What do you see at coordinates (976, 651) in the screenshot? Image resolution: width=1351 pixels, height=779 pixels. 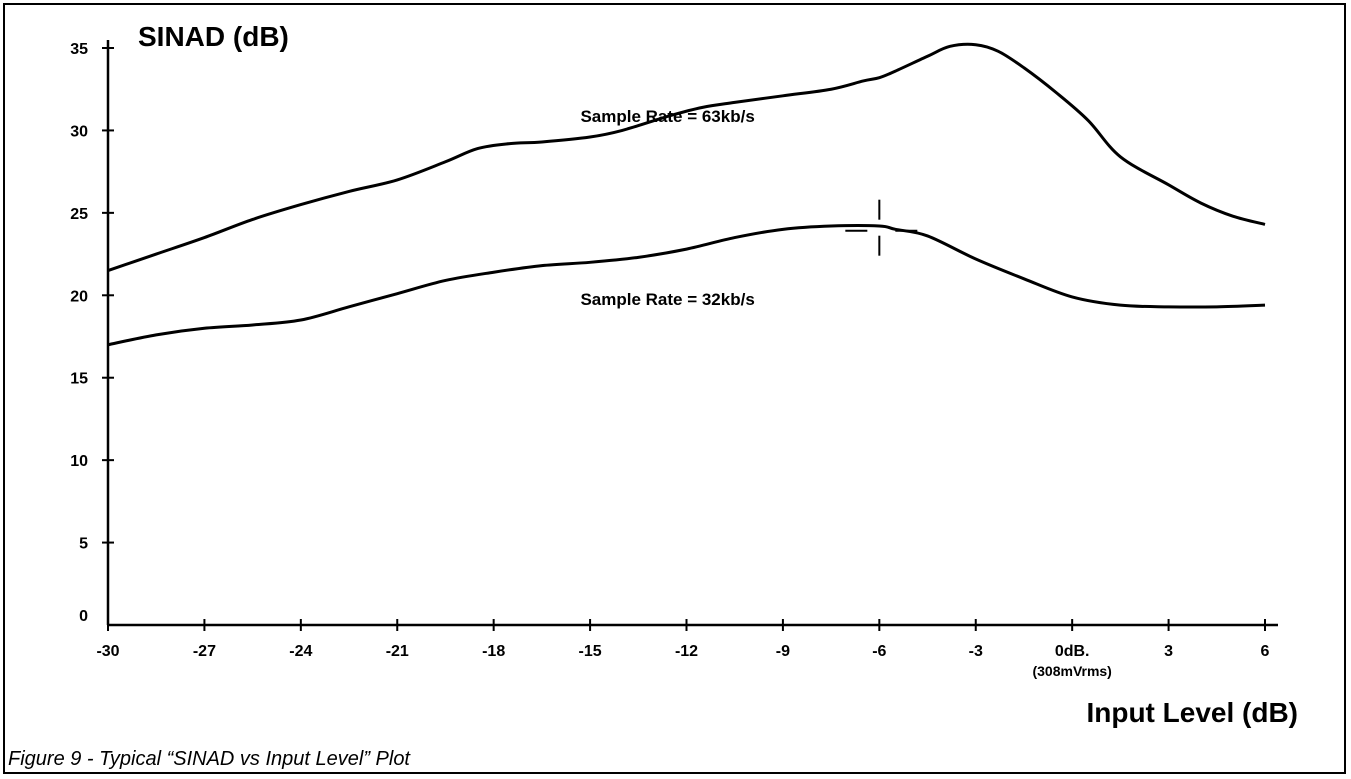 I see `x-tick-label: -3` at bounding box center [976, 651].